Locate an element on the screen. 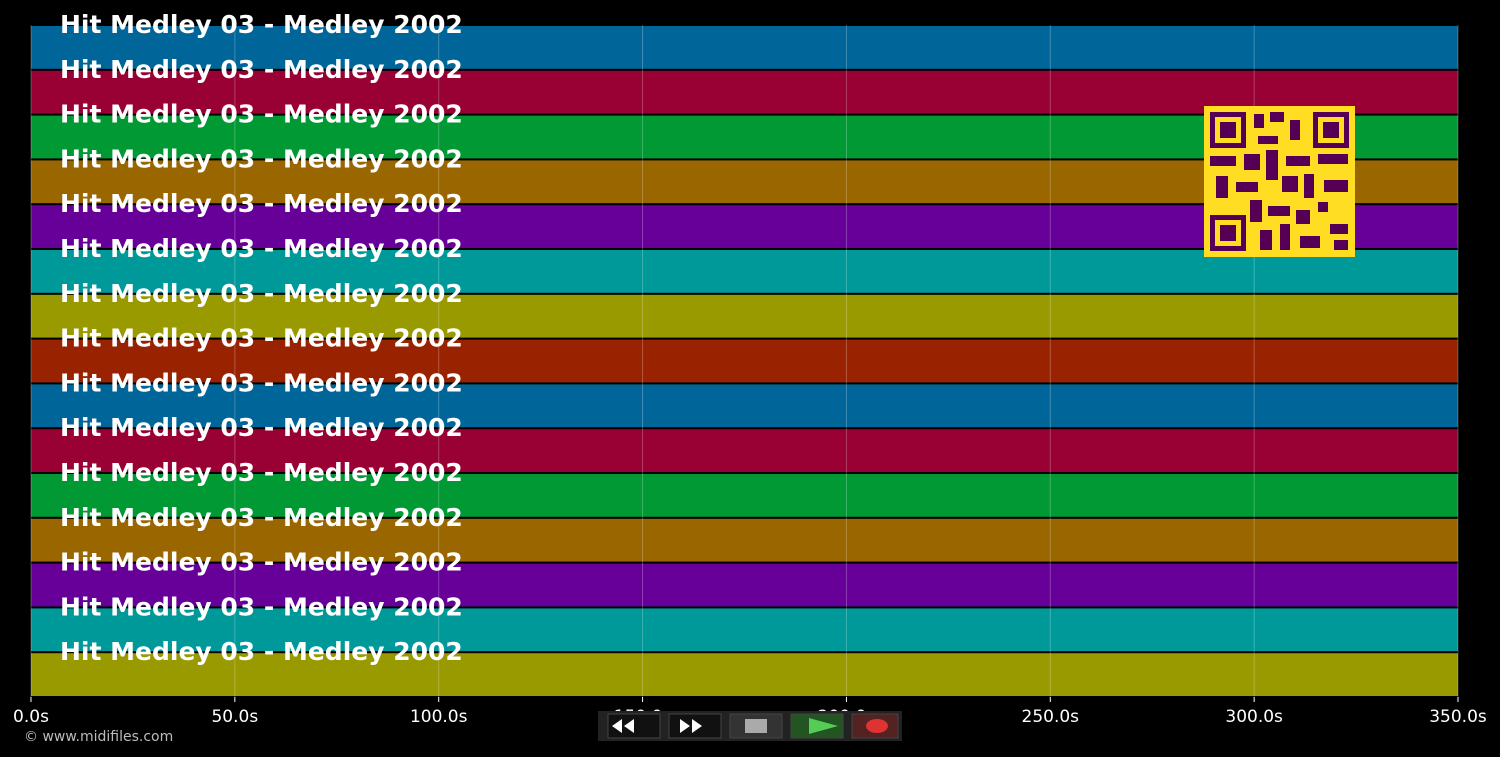 This screenshot has width=1500, height=757. transport-controls is located at coordinates (750, 726).